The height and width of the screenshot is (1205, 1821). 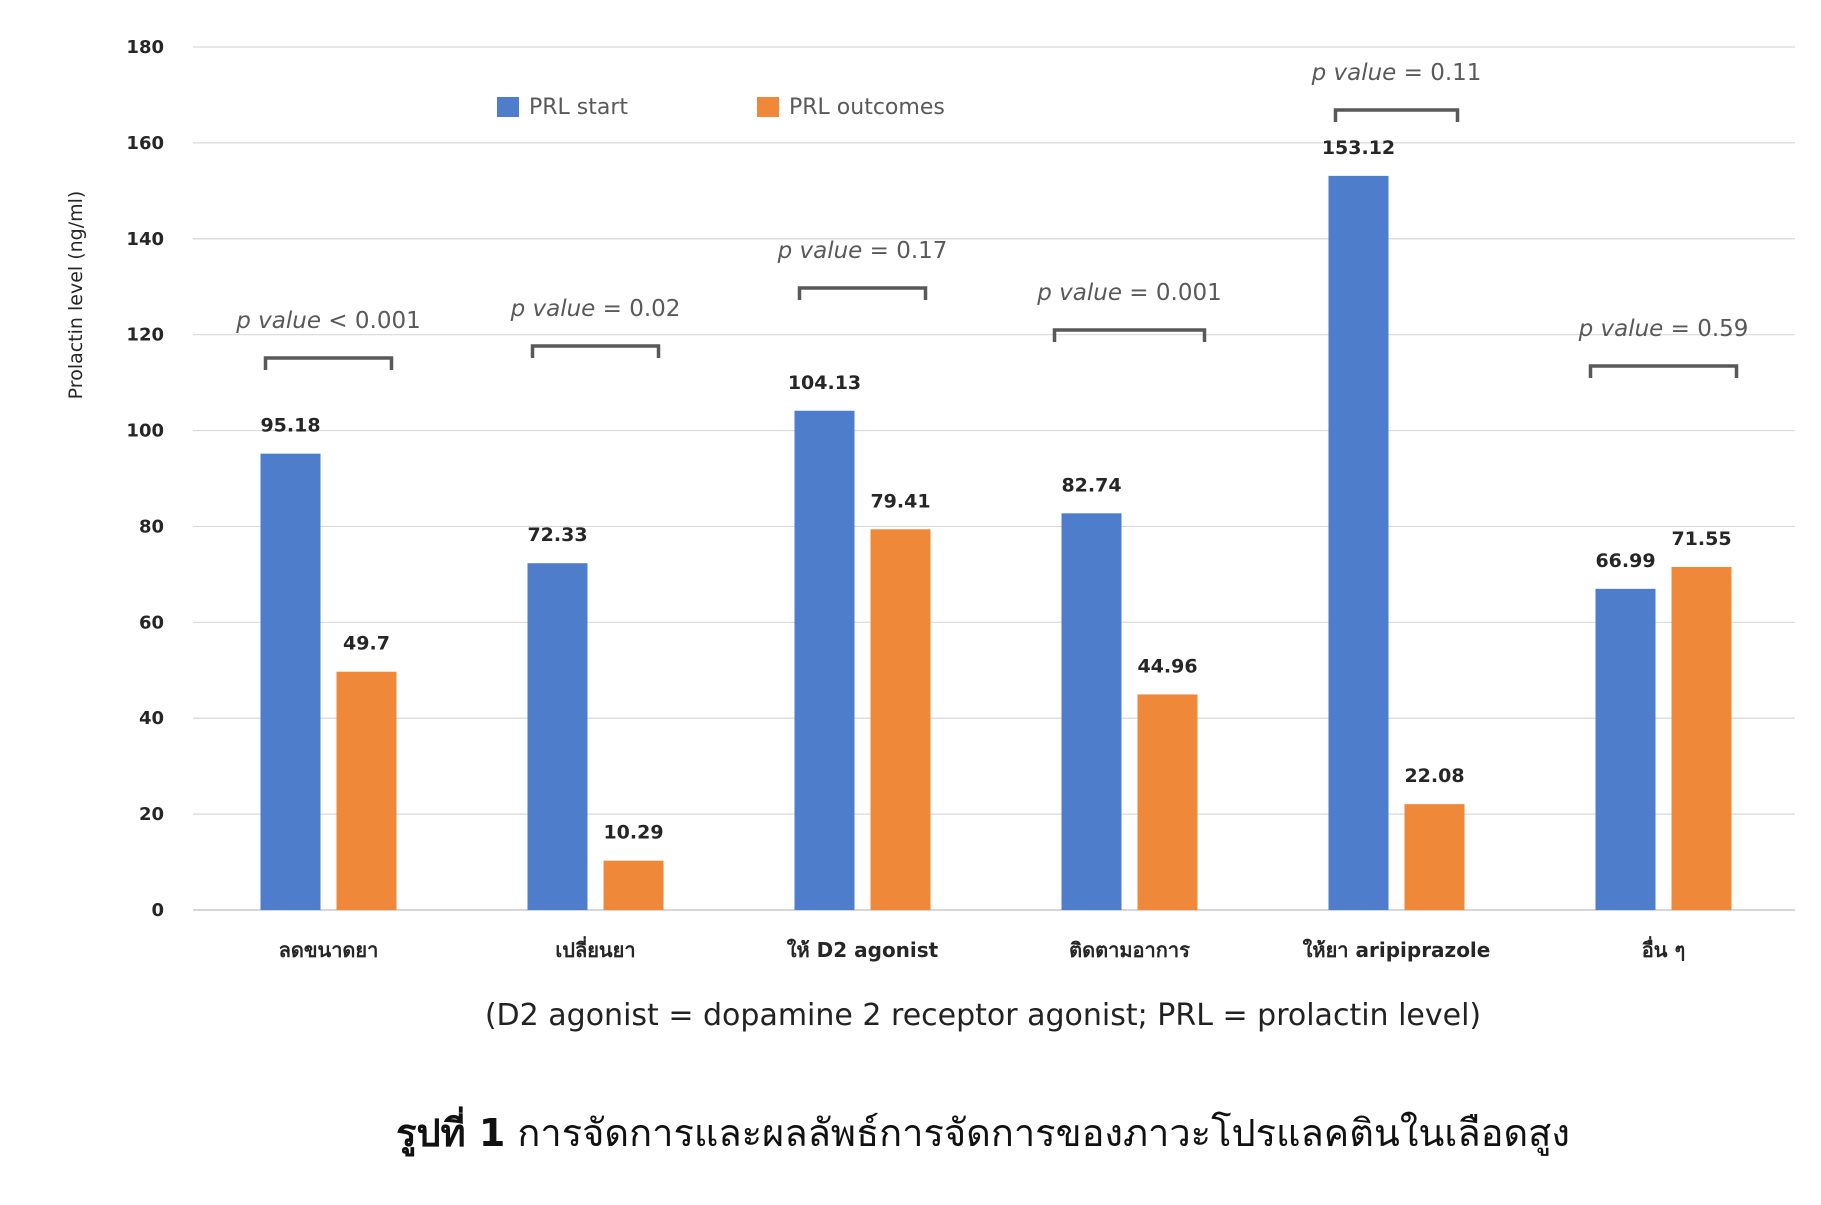 I want to click on y-axis-ticks: 0 20 40 60 80 100 120 140 160 180, so click(x=145, y=479).